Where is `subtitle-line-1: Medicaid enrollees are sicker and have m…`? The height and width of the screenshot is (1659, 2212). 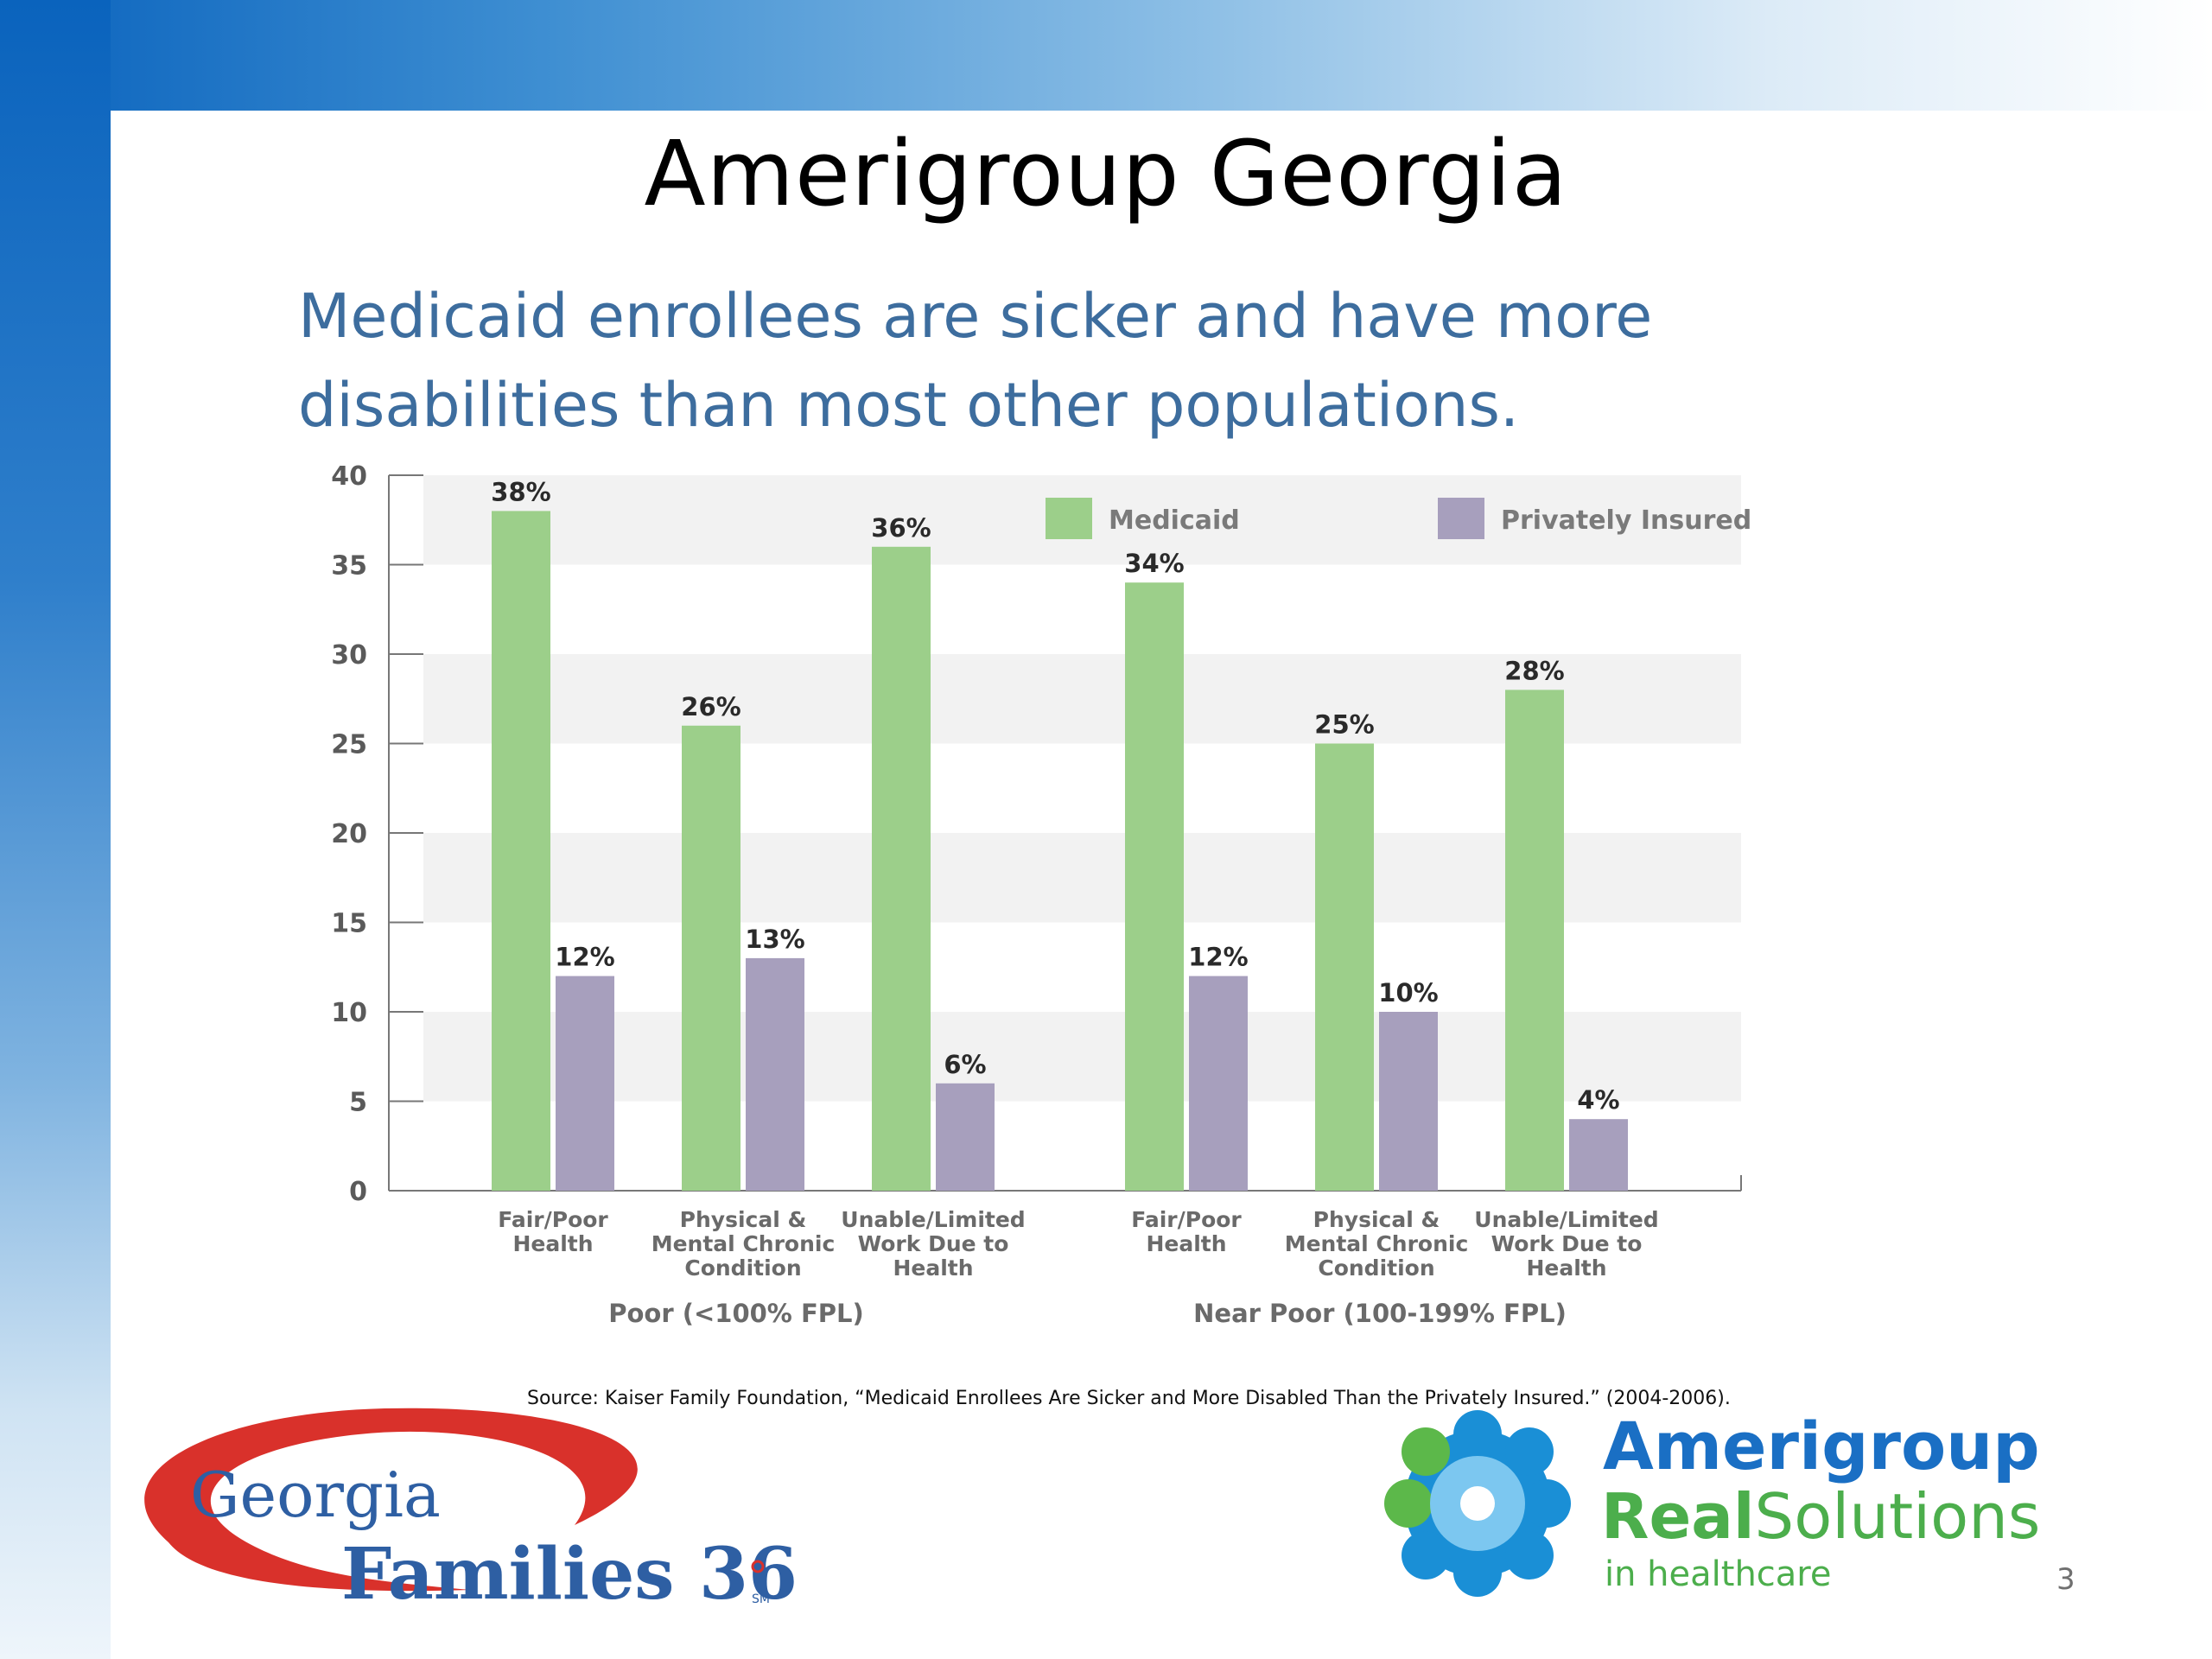
subtitle-line-1: Medicaid enrollees are sicker and have m… is located at coordinates (975, 316).